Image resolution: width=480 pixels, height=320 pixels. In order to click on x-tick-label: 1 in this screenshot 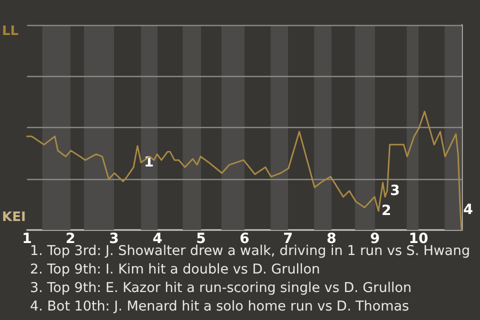, I will do `click(27, 239)`.